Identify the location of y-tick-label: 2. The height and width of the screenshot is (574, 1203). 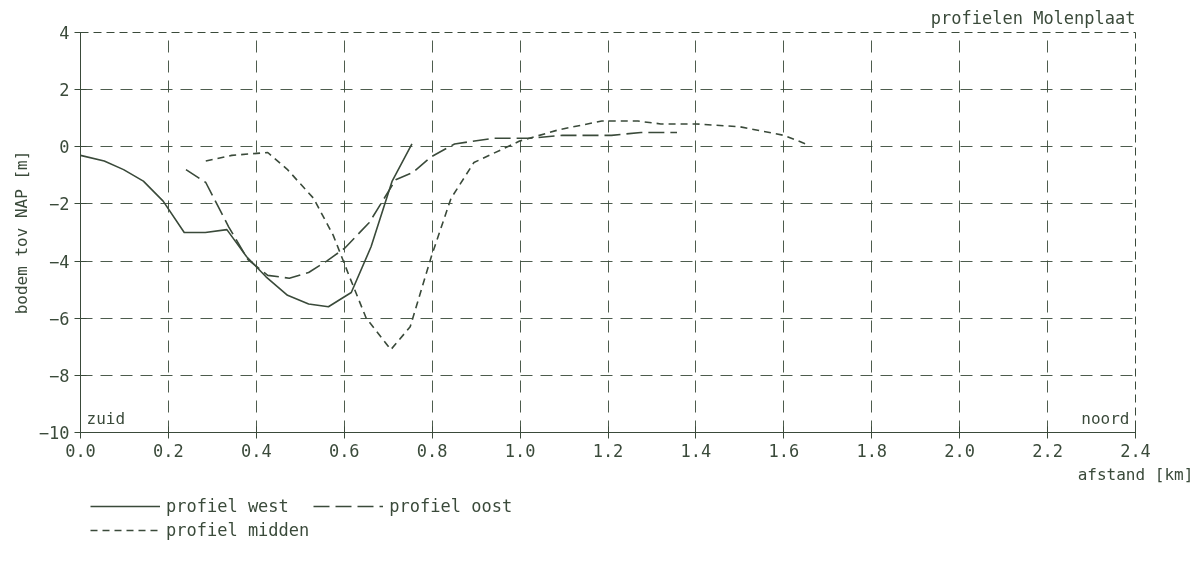
(64, 90).